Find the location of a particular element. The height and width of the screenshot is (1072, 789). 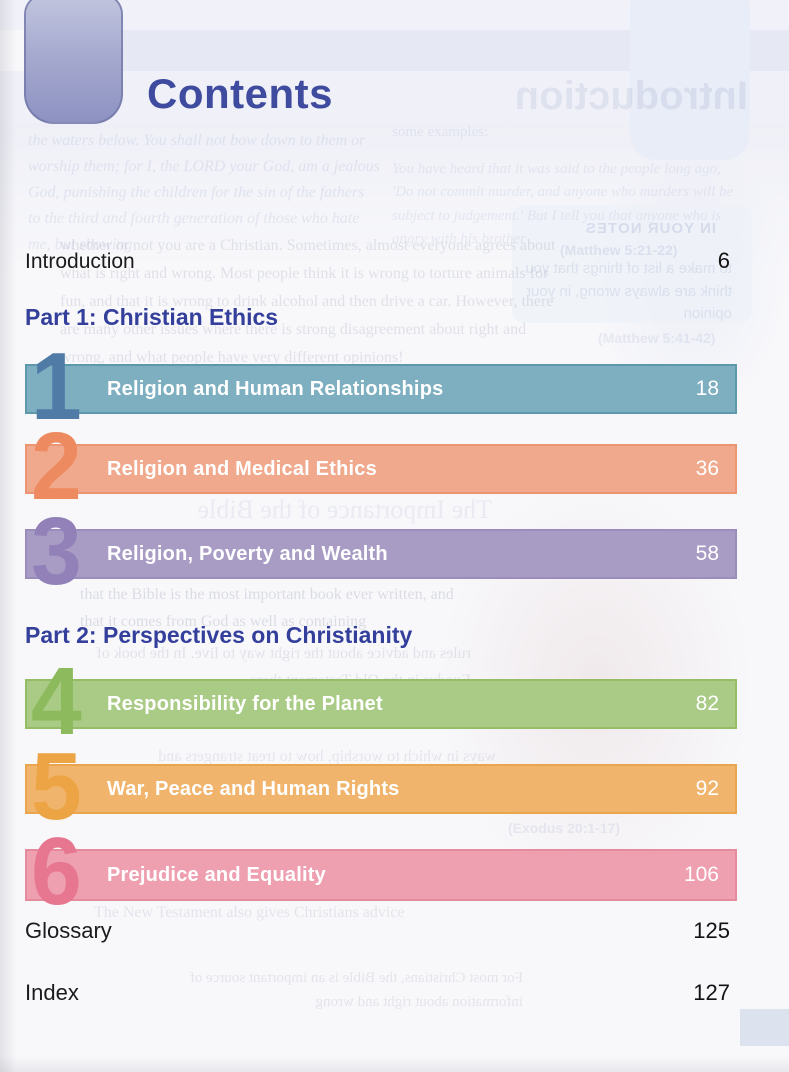

page-title: Contents is located at coordinates (240, 93).